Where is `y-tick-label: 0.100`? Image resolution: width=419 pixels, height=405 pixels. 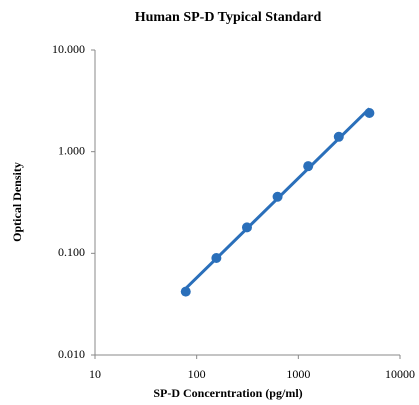
y-tick-label: 0.100 is located at coordinates (71, 252).